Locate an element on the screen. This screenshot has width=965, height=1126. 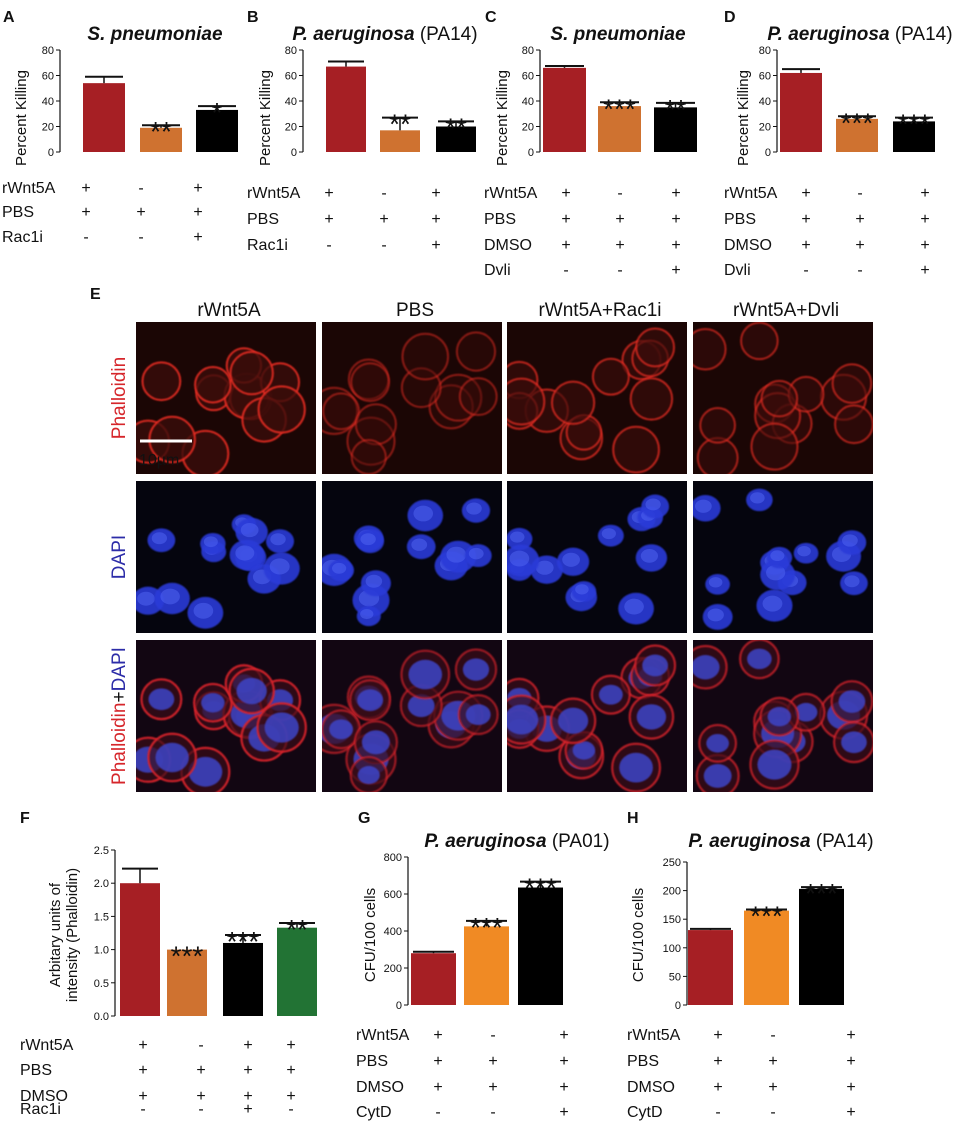
panel-letter: H is located at coordinates (633, 818).